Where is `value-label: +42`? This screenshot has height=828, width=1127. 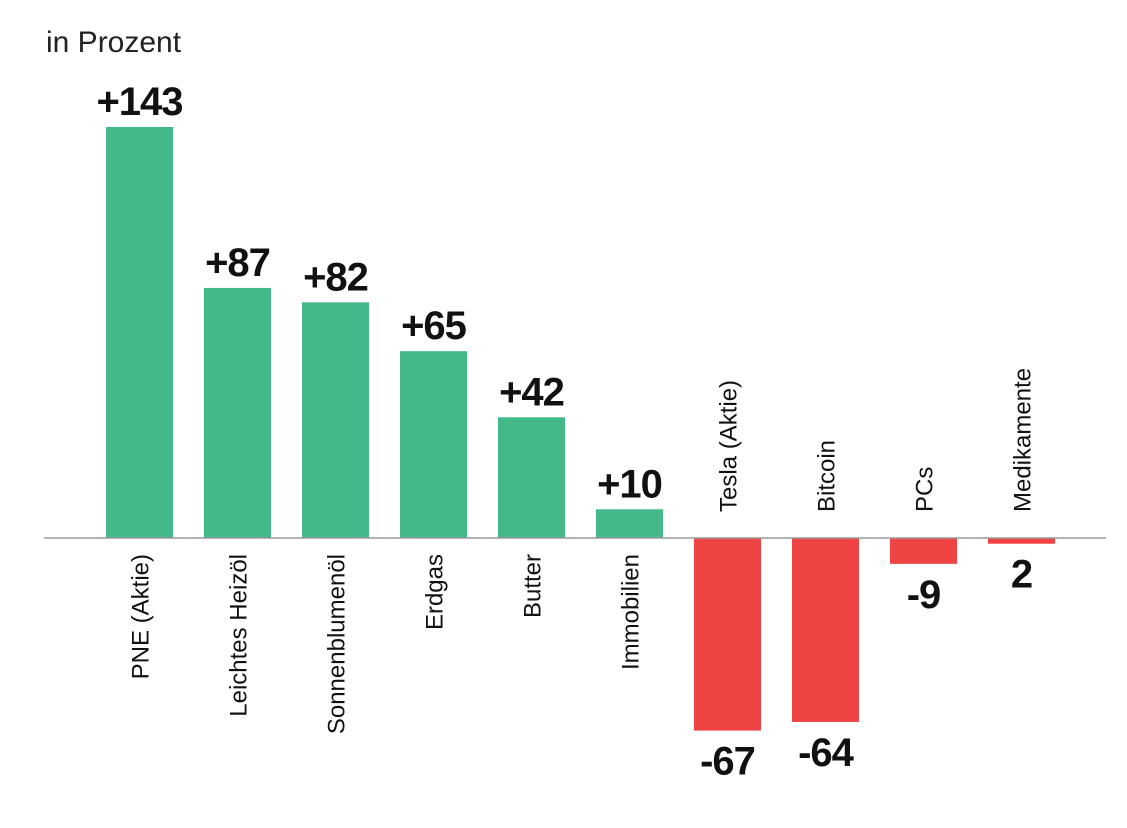
value-label: +42 is located at coordinates (531, 392).